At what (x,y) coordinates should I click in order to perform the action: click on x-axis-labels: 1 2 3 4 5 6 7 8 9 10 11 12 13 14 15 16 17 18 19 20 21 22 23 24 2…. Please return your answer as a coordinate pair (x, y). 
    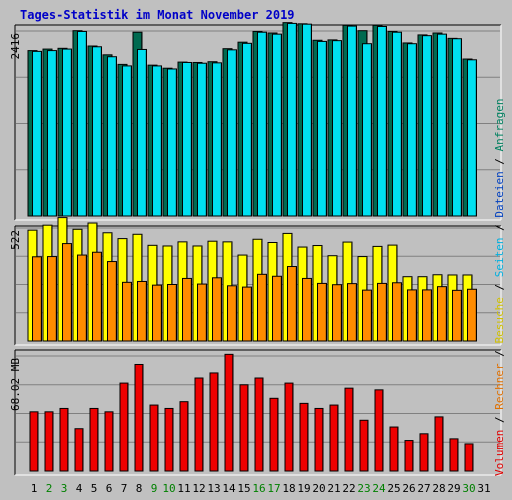
    Looking at the image, I should click on (261, 488).